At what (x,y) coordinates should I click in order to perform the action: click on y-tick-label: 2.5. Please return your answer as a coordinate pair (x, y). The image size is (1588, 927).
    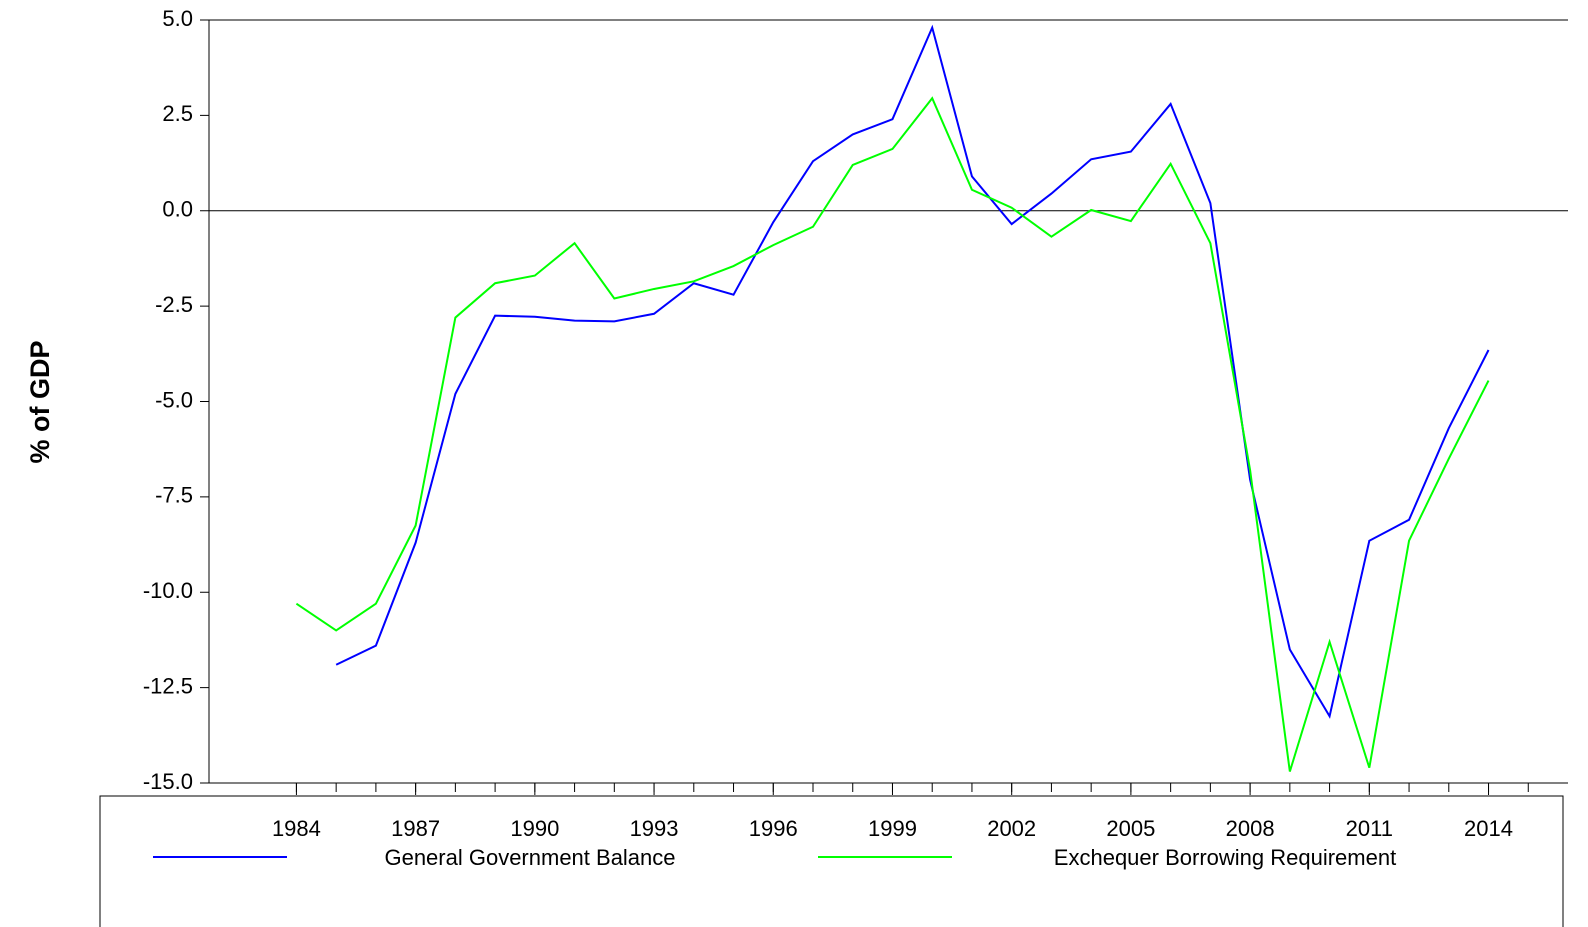
    Looking at the image, I should click on (177, 113).